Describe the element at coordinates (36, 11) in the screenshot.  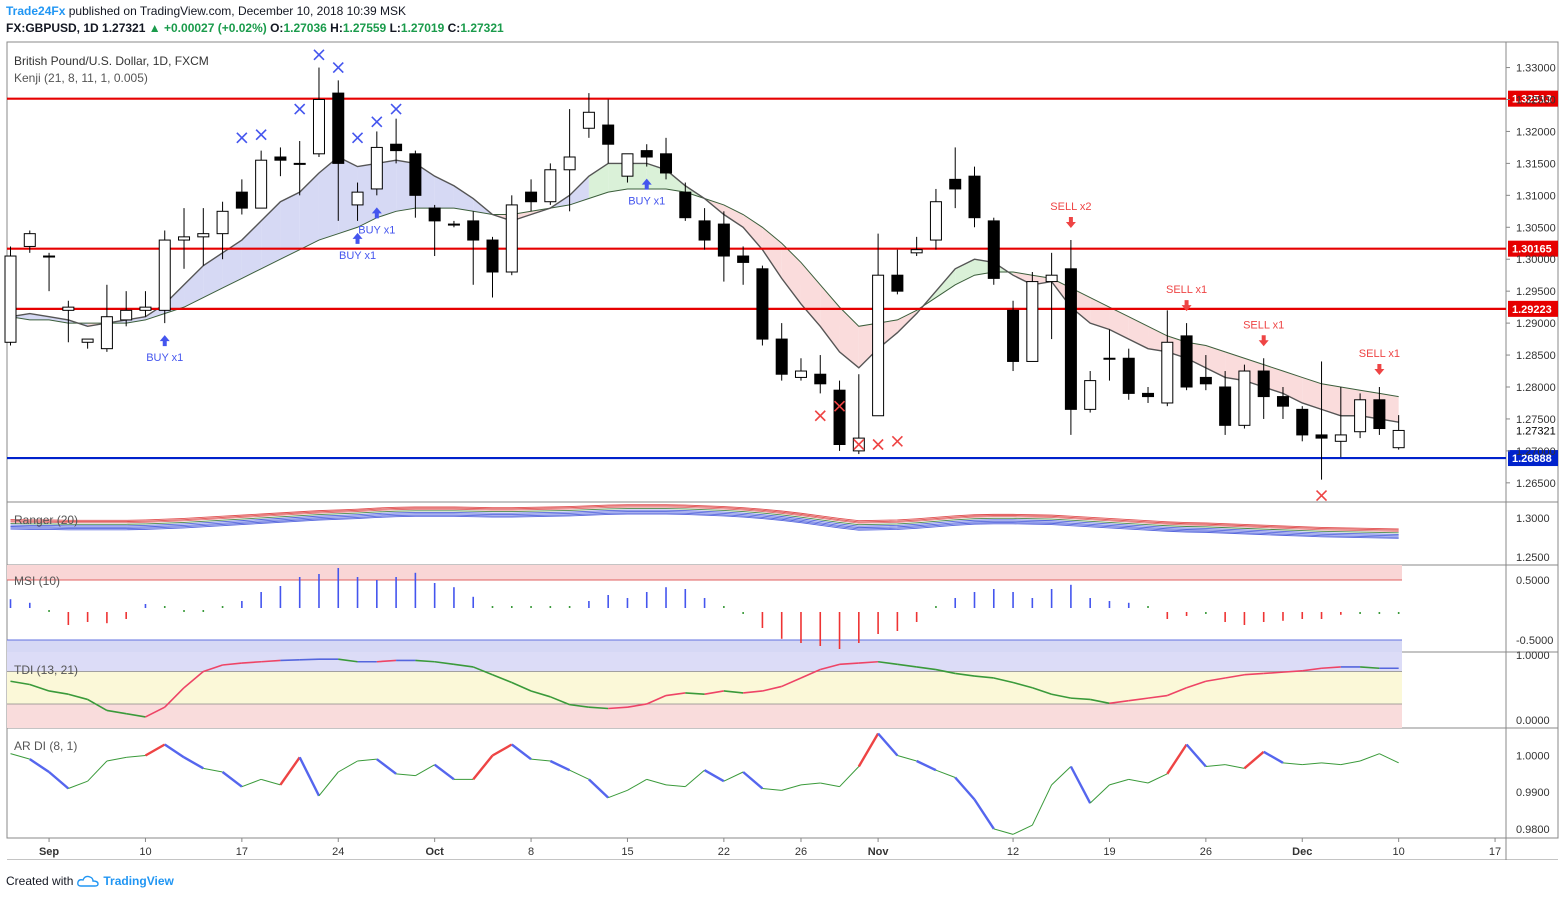
I see `publisher-brand: Trade24Fx` at that location.